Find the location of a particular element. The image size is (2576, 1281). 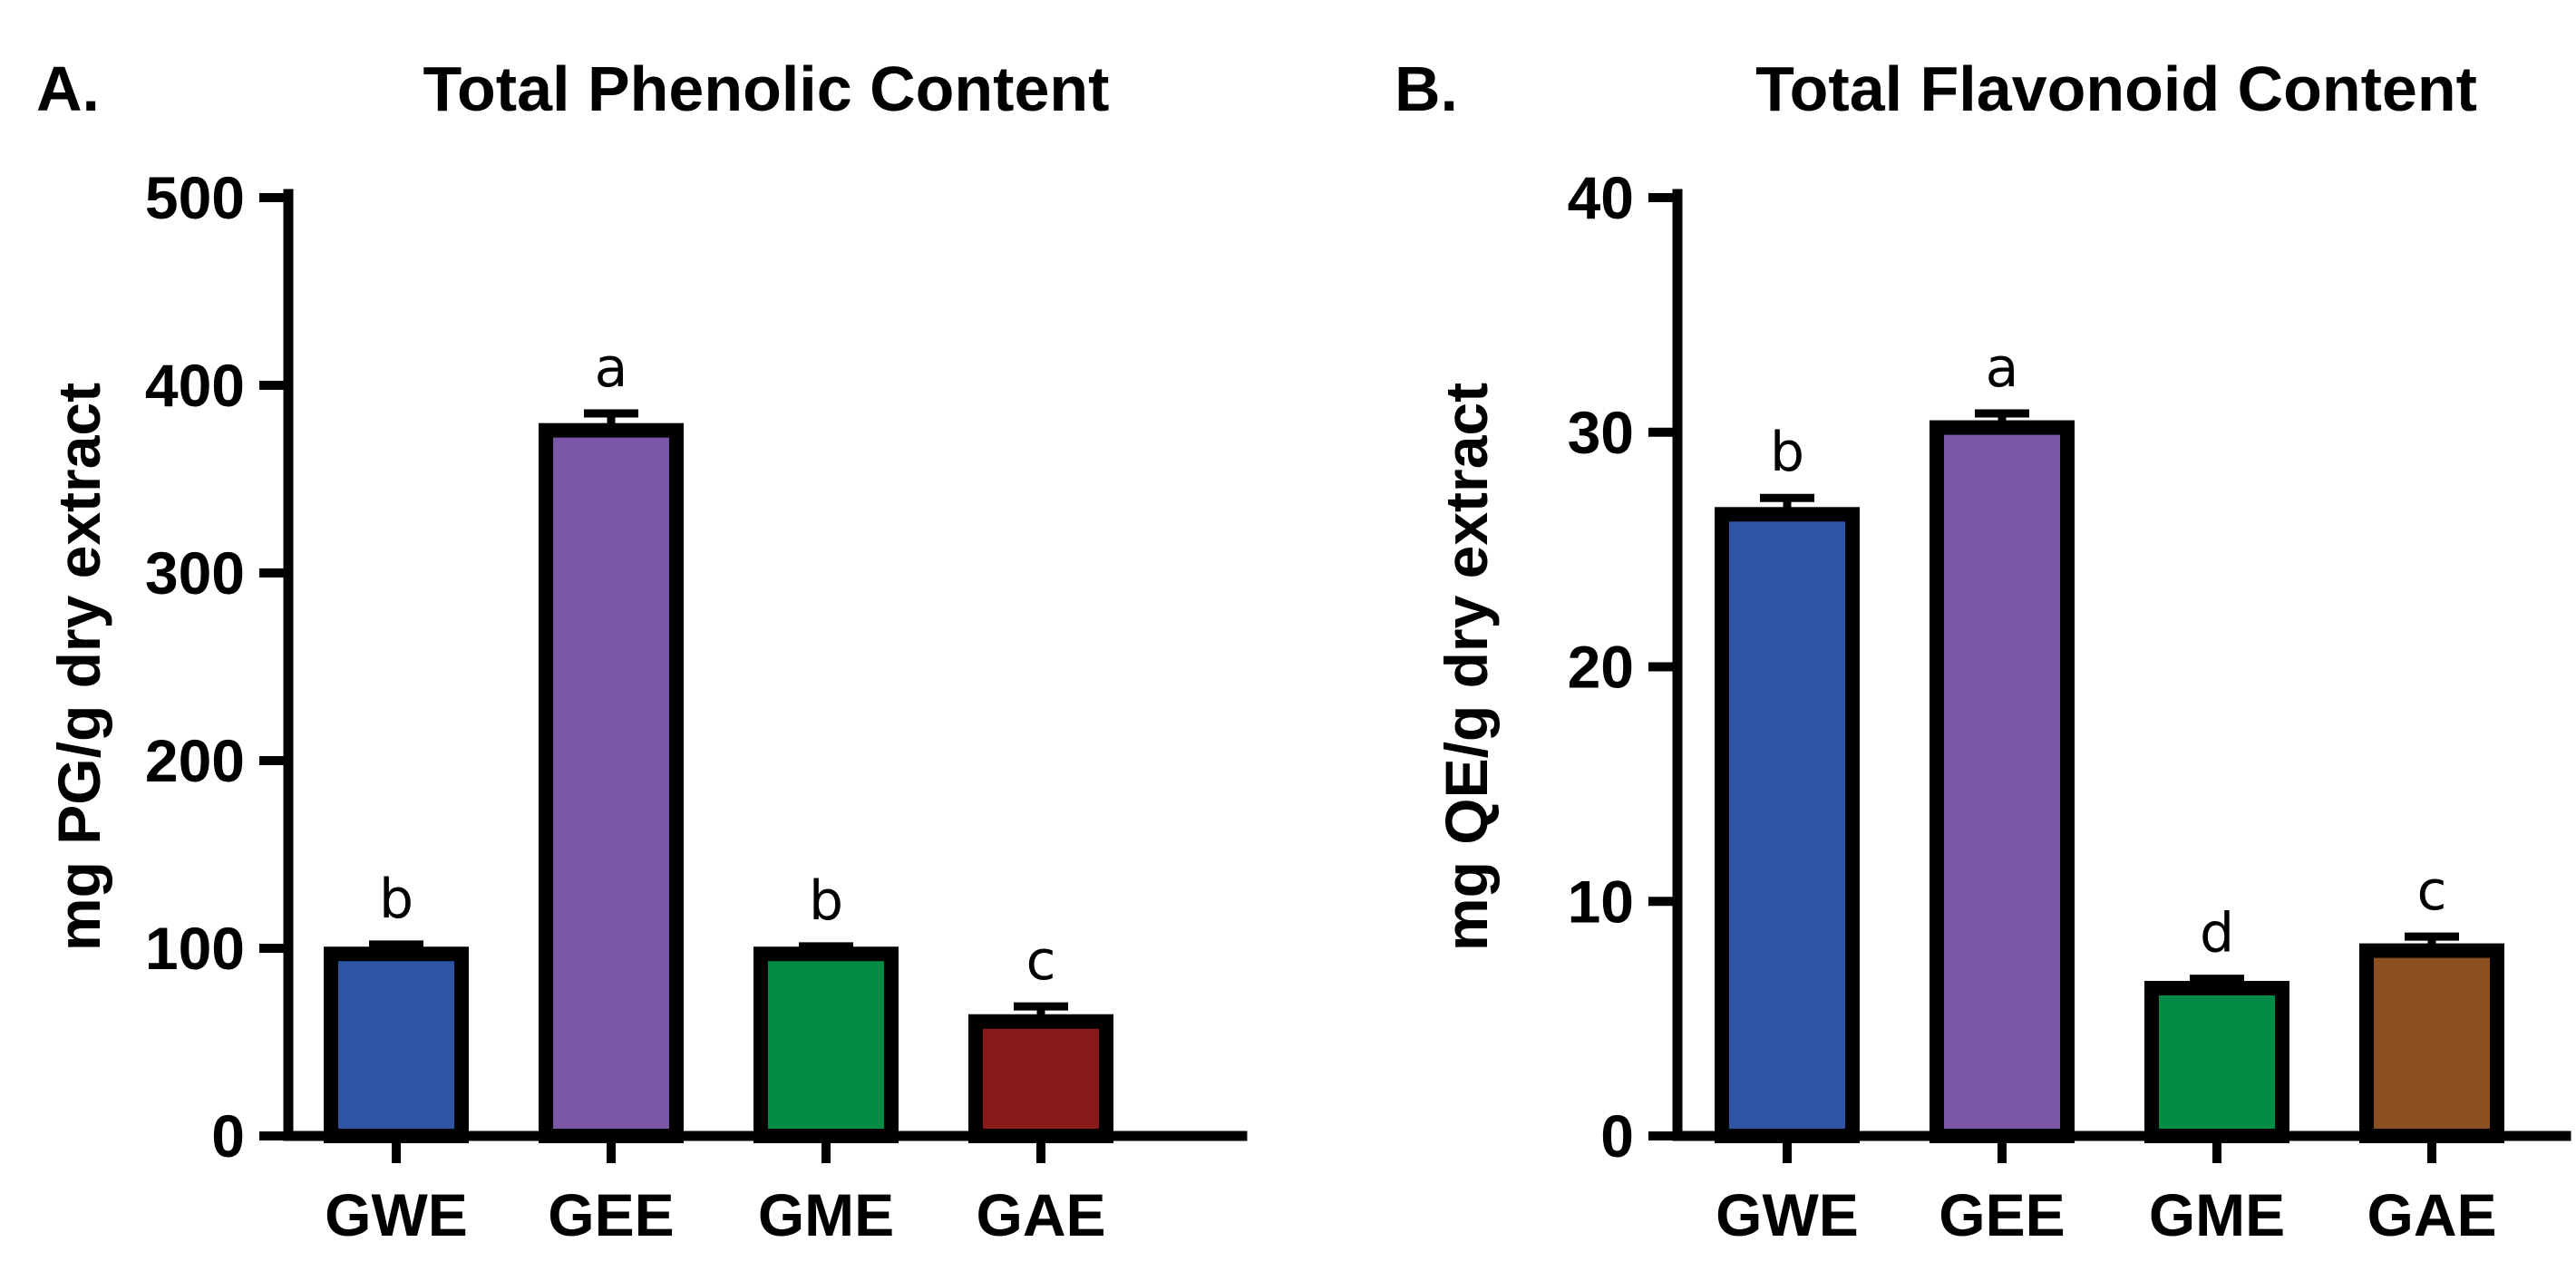

y-tick-label: 10 is located at coordinates (1601, 901).